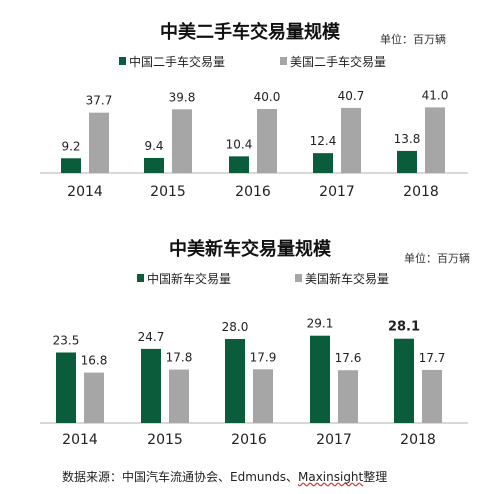  What do you see at coordinates (263, 357) in the screenshot?
I see `data-label: 17.9` at bounding box center [263, 357].